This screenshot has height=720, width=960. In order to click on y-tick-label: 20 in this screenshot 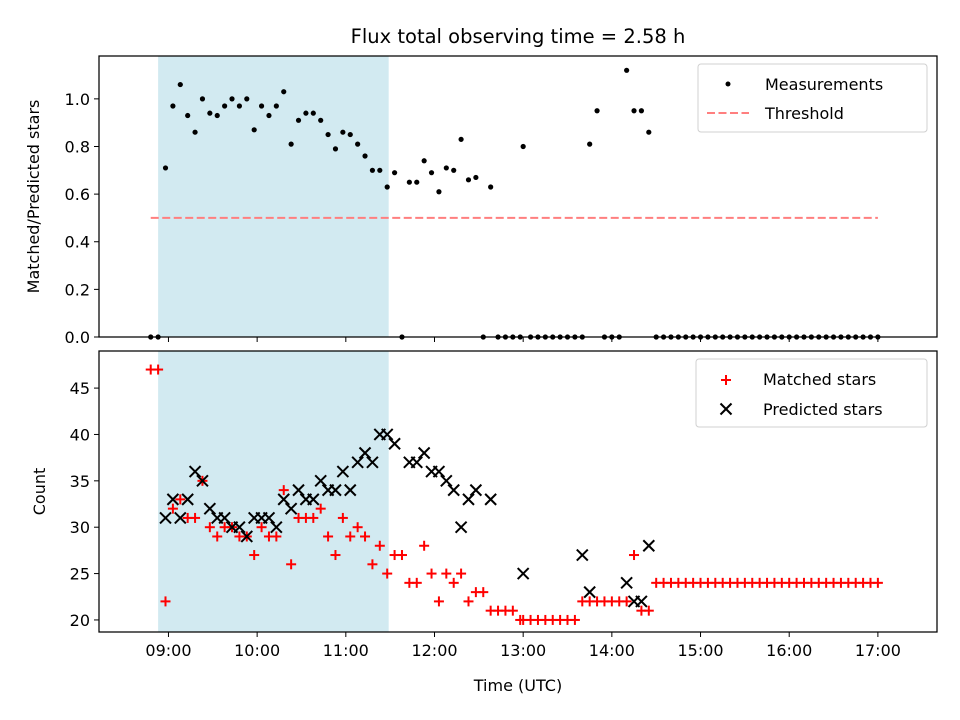, I will do `click(80, 620)`.